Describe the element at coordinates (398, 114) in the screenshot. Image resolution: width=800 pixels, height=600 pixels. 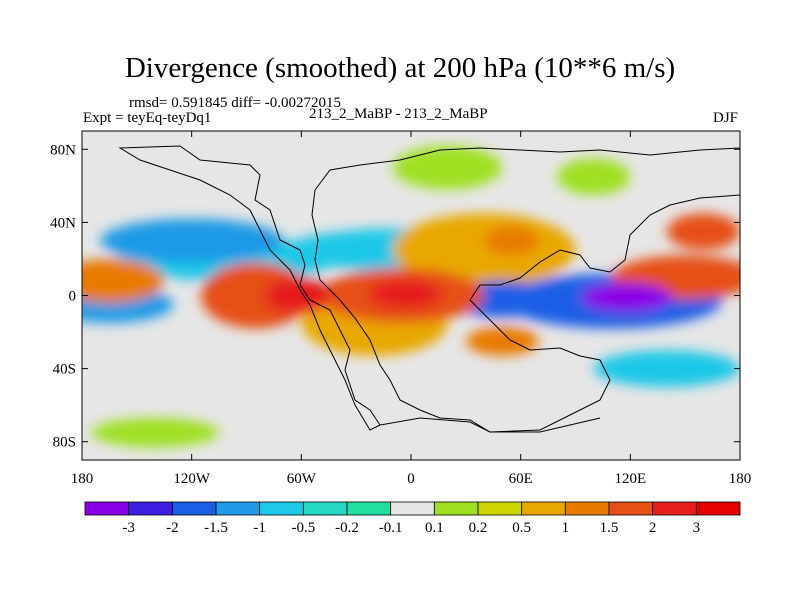
I see `case-label: 213_2_MaBP - 213_2_MaBP` at that location.